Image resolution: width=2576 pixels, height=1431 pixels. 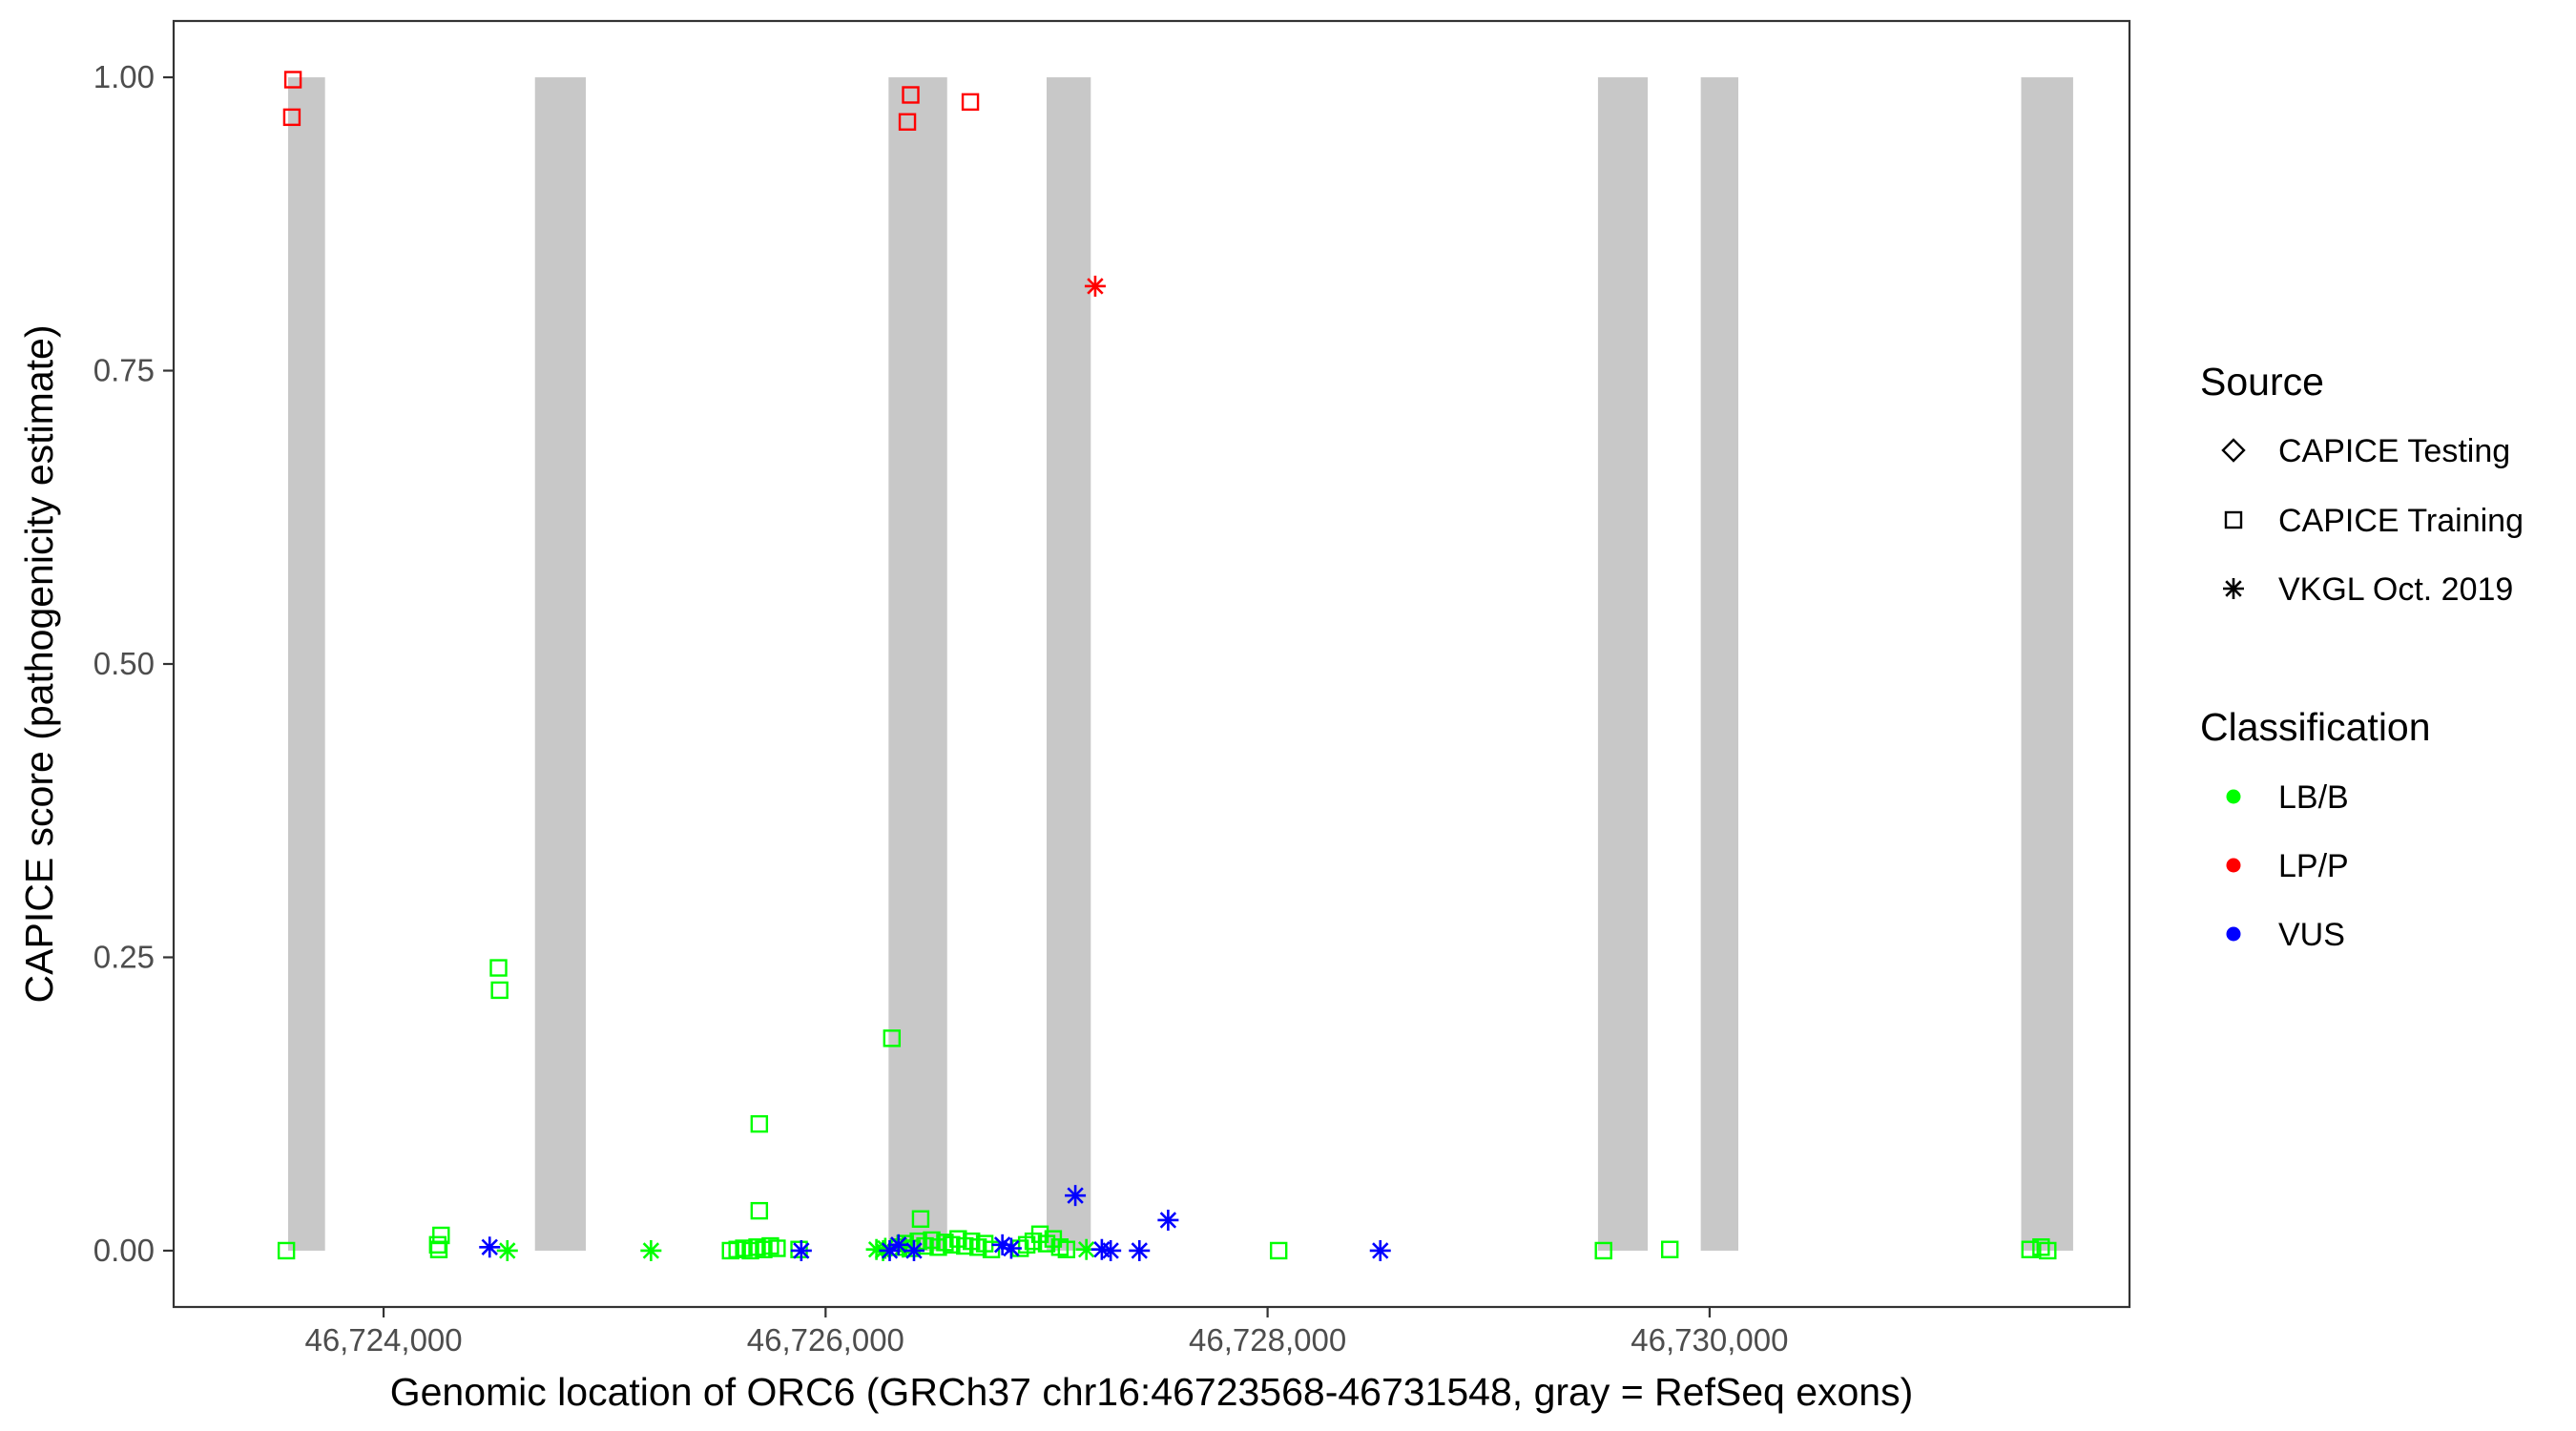 What do you see at coordinates (1709, 1340) in the screenshot?
I see `x-tick-label: 46,730,000` at bounding box center [1709, 1340].